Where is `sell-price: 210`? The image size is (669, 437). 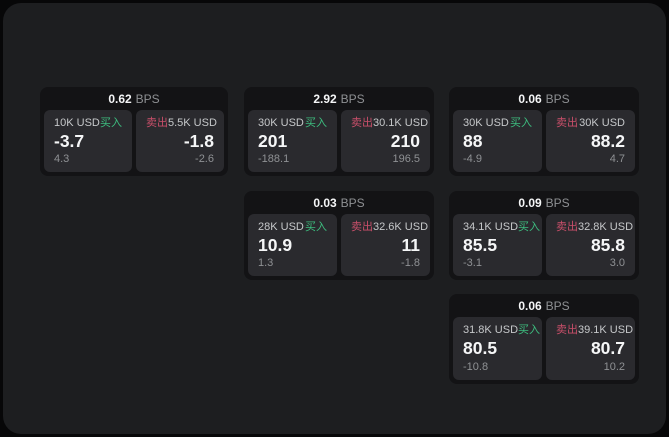
sell-price: 210 is located at coordinates (405, 140).